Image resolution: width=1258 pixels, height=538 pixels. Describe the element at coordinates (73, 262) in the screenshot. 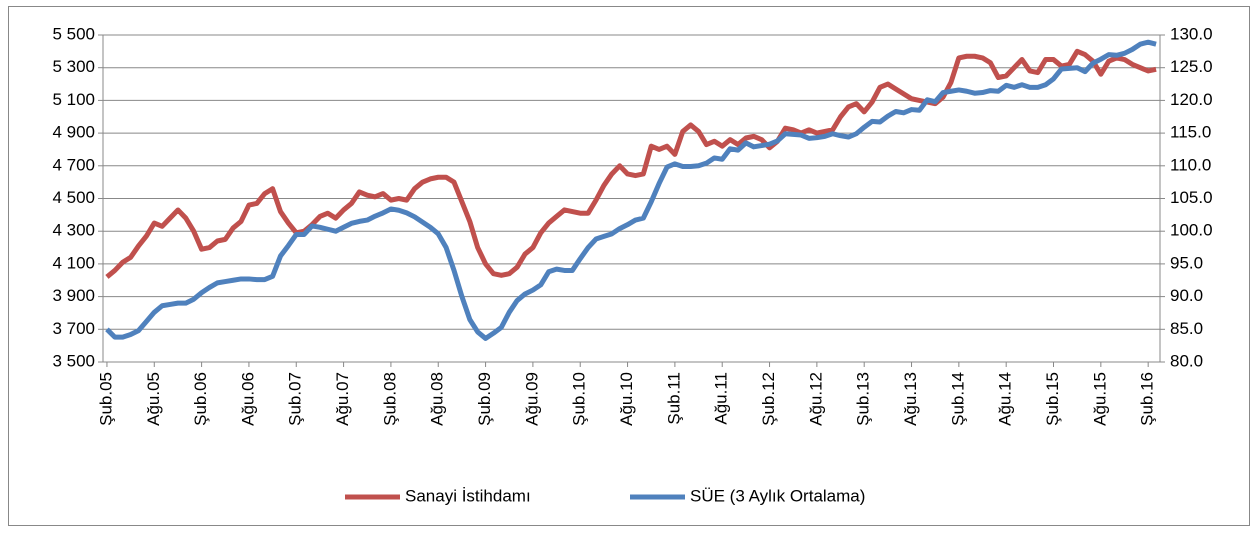

I see `y-tick-label: 4 100` at that location.